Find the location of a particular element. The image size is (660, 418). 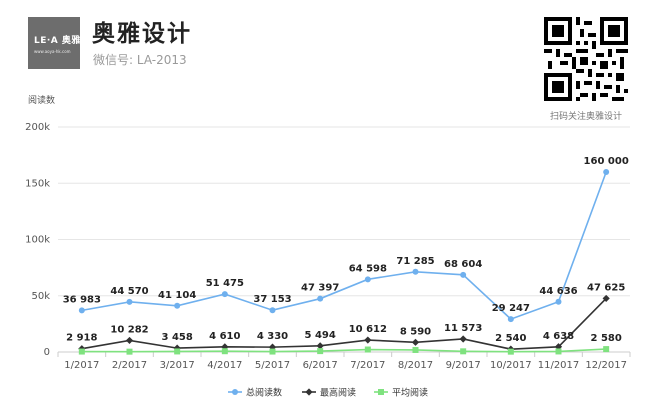

data-label: 51 475 is located at coordinates (225, 283).